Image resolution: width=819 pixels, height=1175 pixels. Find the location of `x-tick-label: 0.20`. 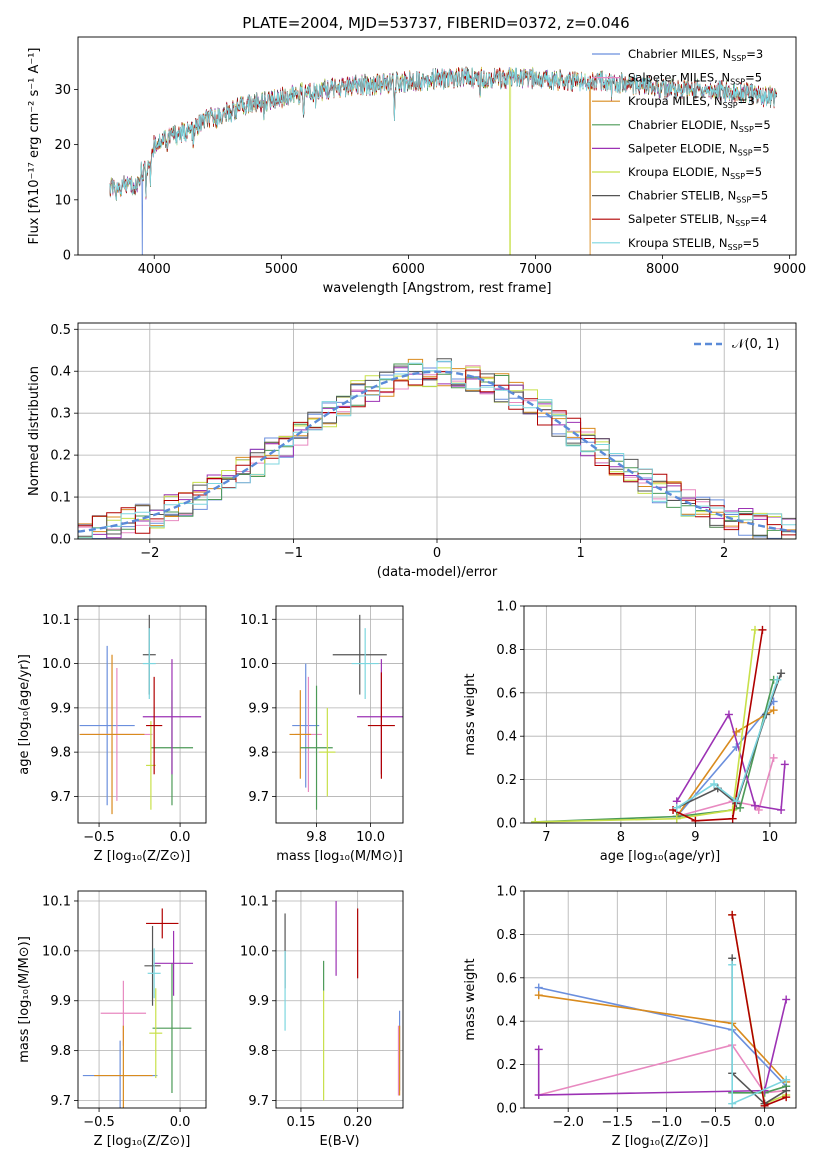

x-tick-label: 0.20 is located at coordinates (357, 1122).